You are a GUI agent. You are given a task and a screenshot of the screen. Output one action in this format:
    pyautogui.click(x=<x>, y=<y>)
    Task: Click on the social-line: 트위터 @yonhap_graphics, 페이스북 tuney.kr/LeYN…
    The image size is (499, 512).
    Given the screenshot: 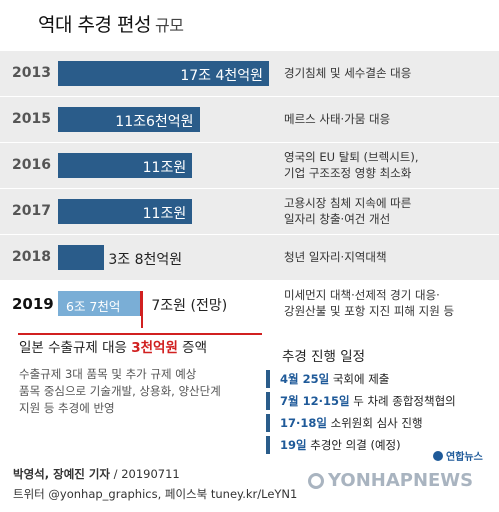 What is the action you would take?
    pyautogui.click(x=155, y=494)
    